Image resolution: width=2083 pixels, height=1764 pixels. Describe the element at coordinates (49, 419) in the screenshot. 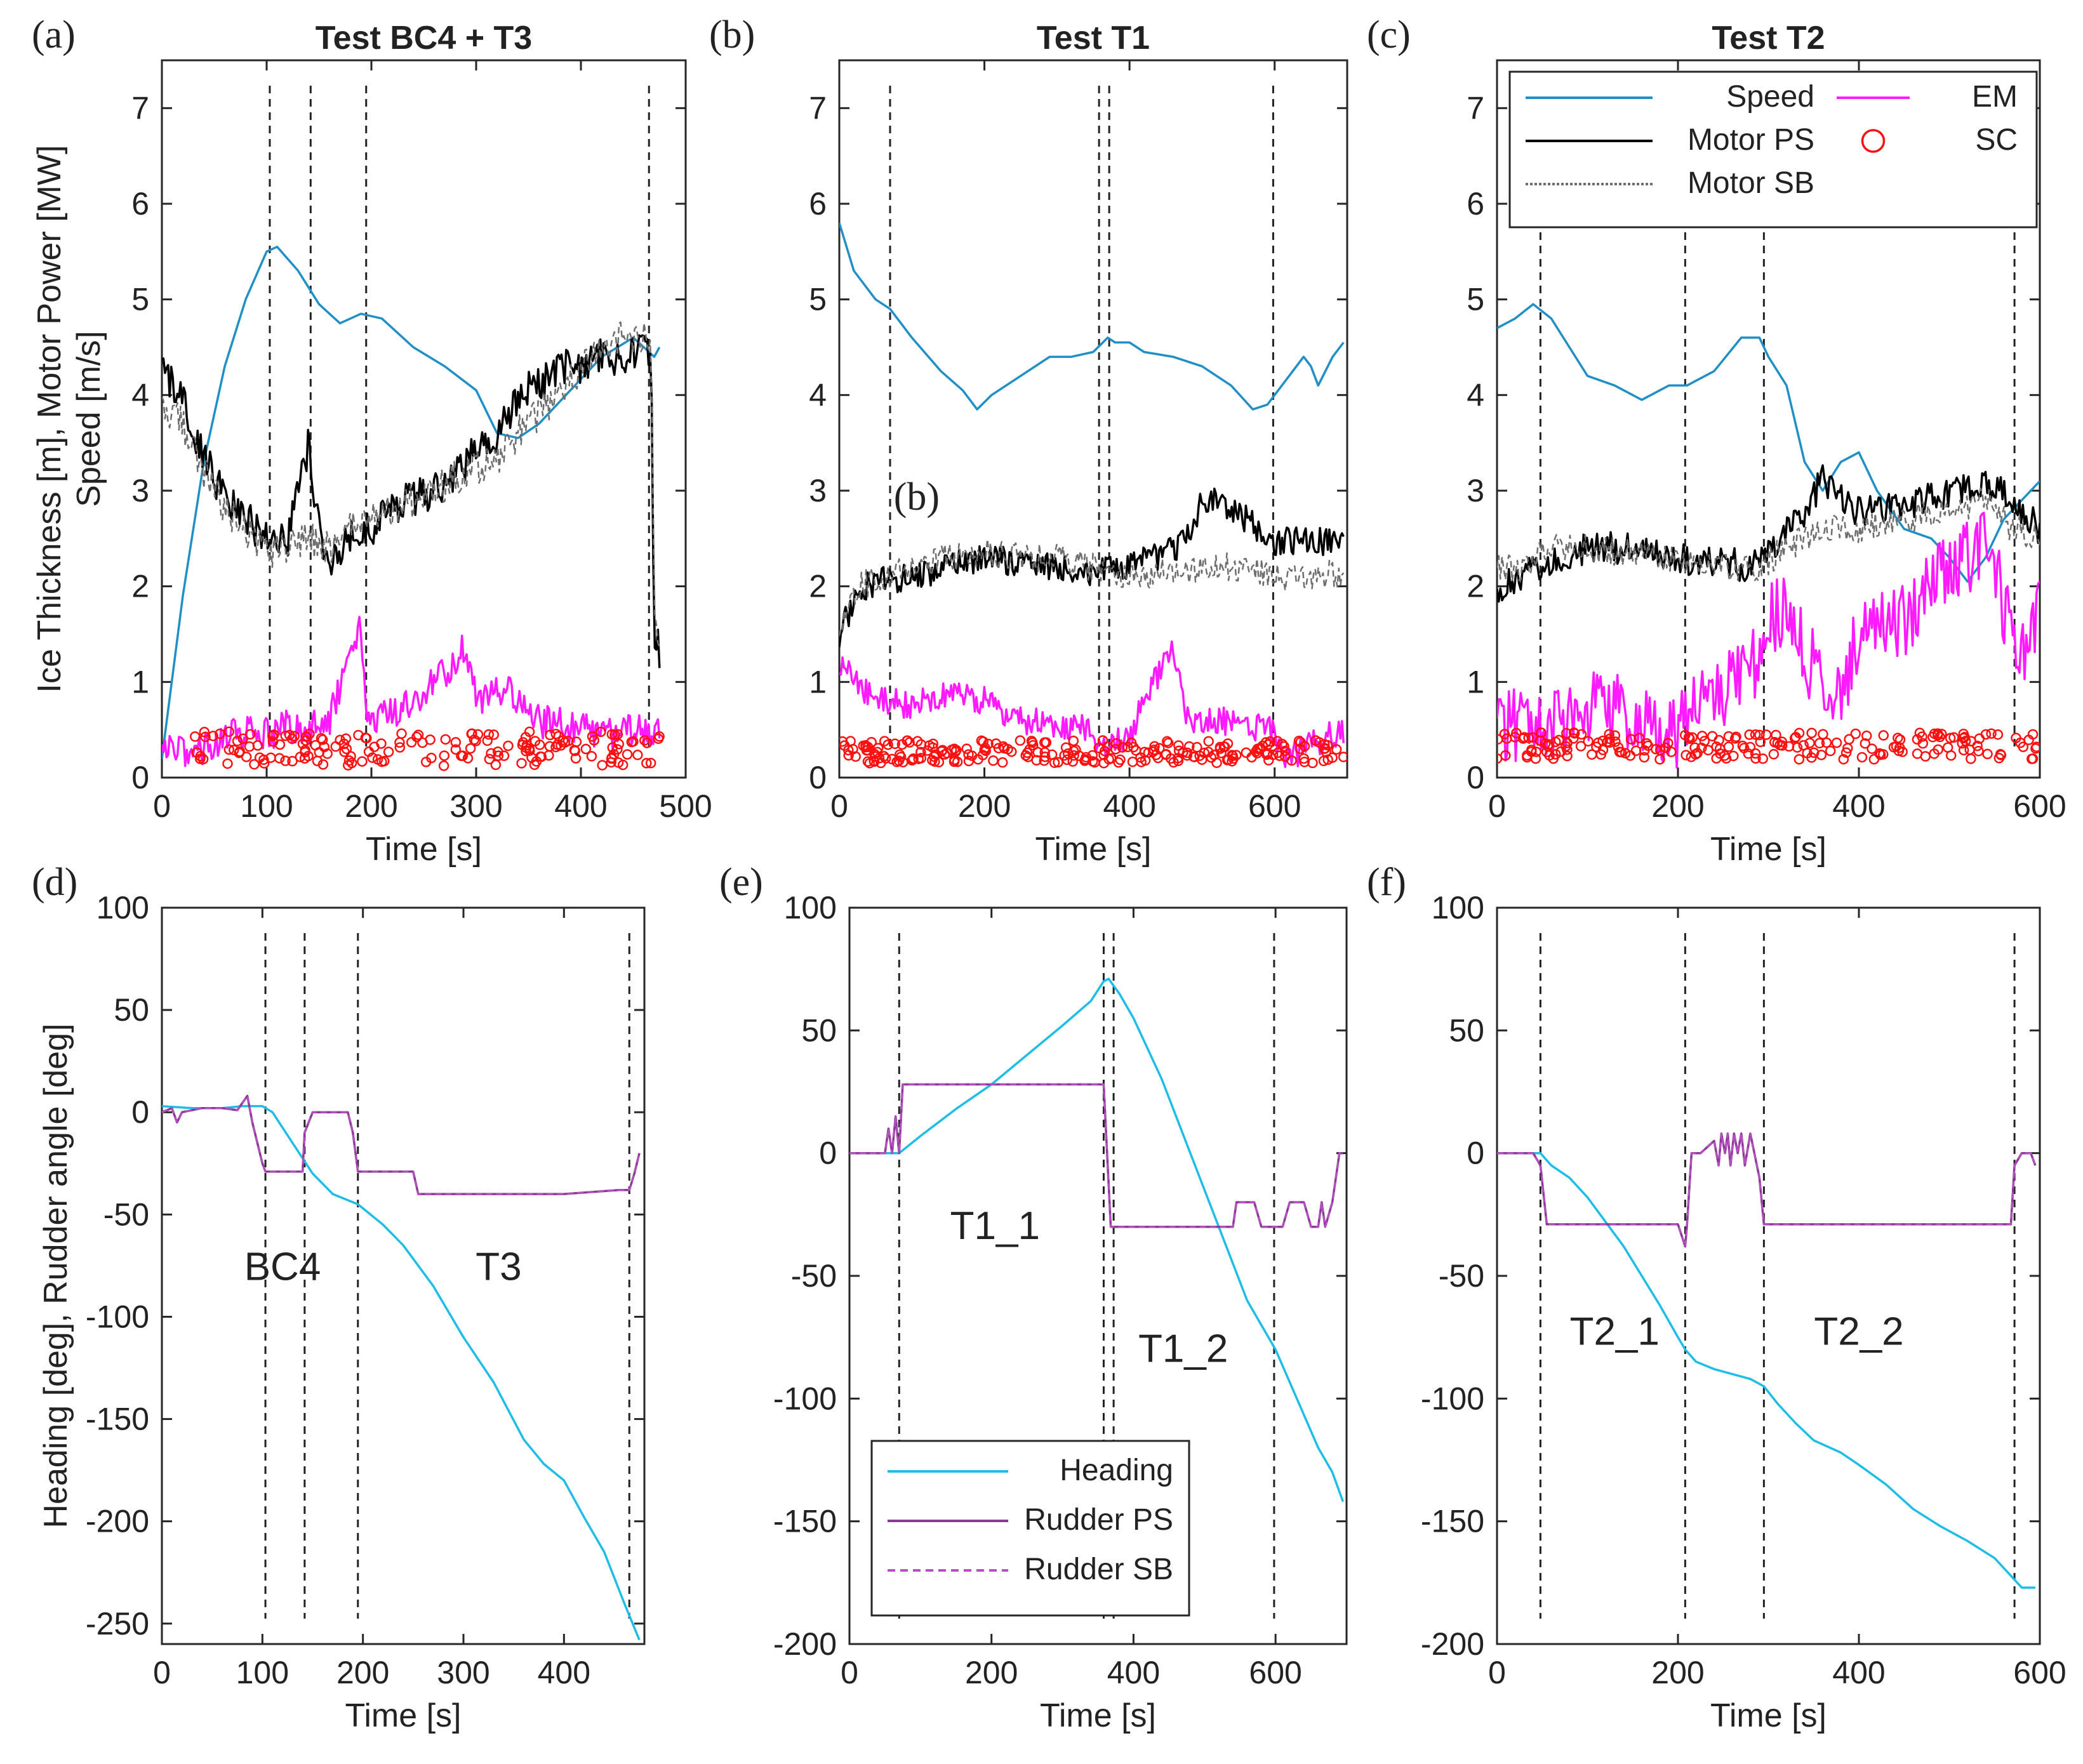

I see `y-axis-label: Ice Thickness [m], Motor Power [MW]` at that location.